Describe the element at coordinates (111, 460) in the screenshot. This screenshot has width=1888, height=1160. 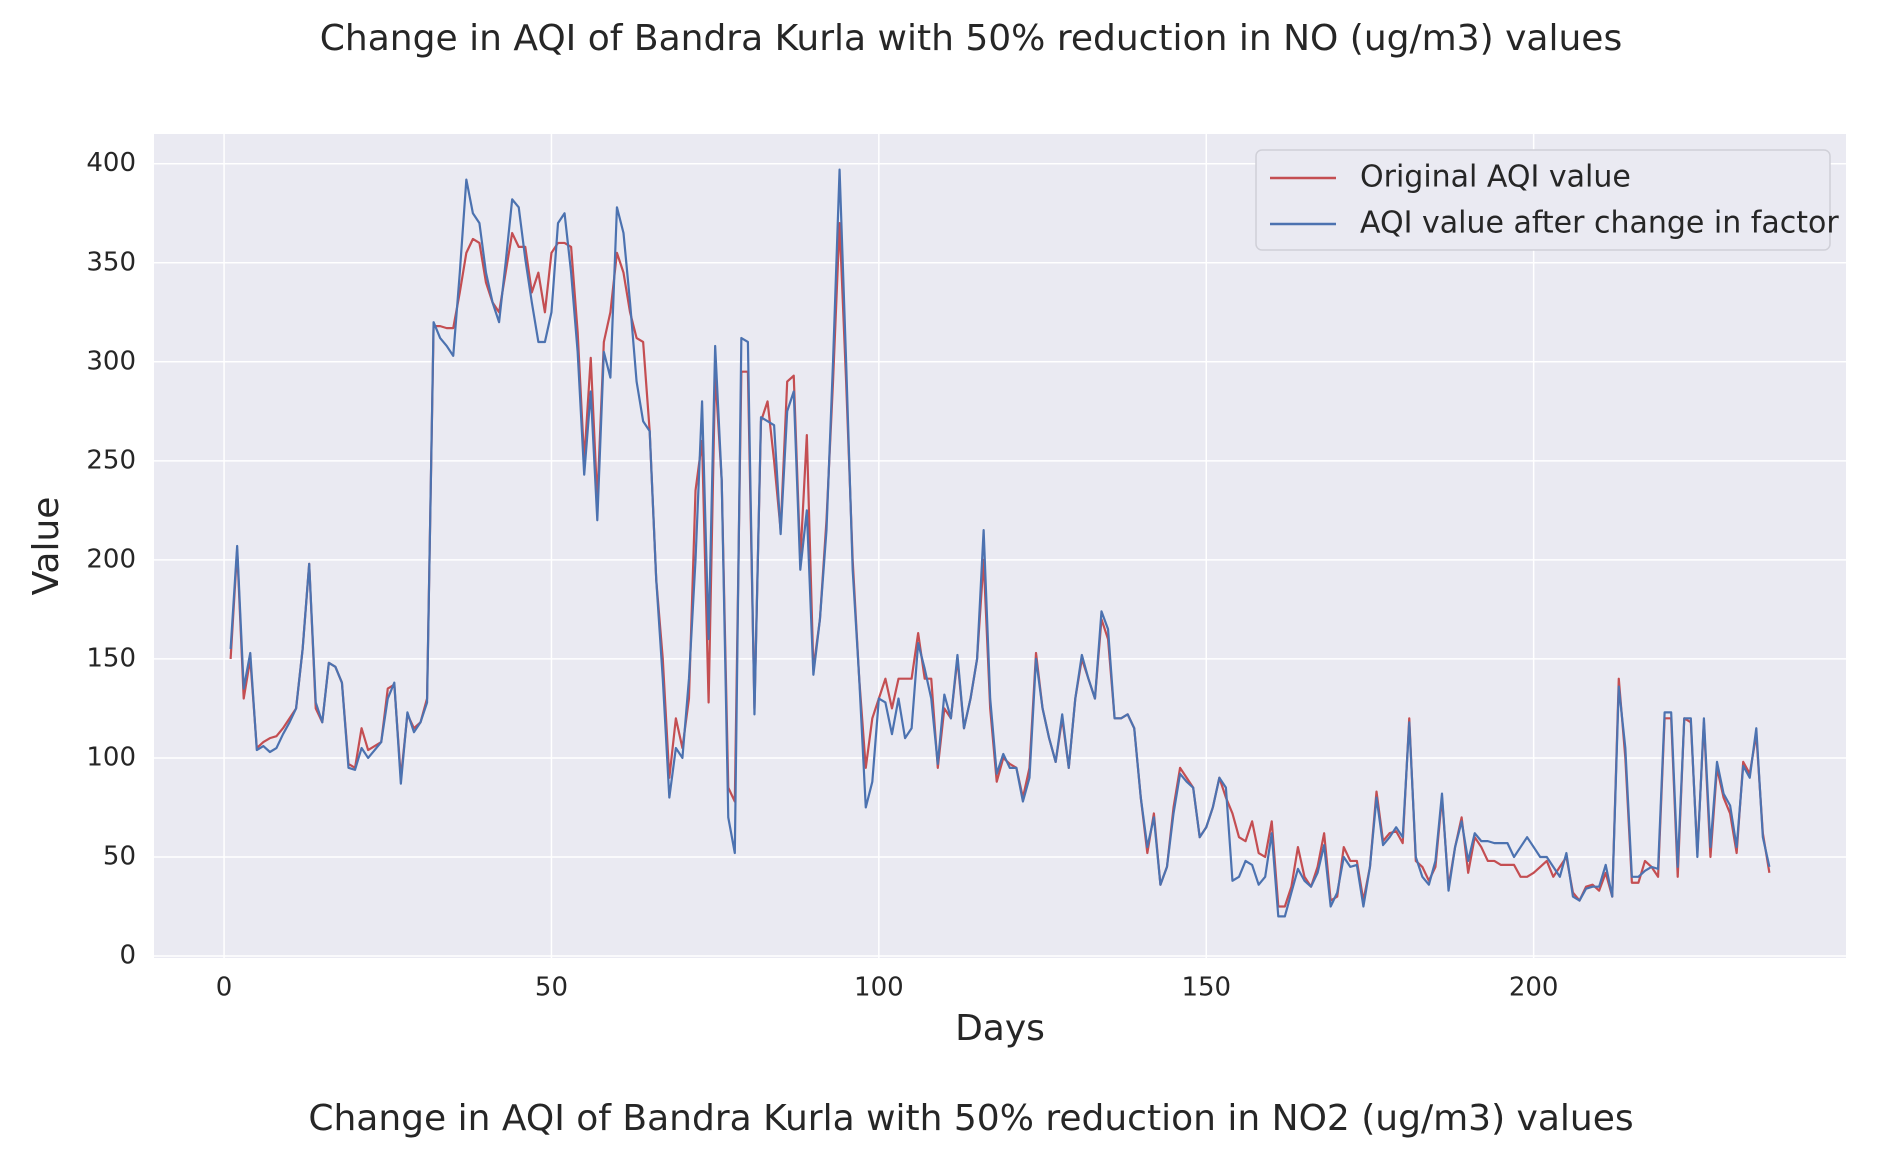
I see `y-tick-label: 250` at that location.